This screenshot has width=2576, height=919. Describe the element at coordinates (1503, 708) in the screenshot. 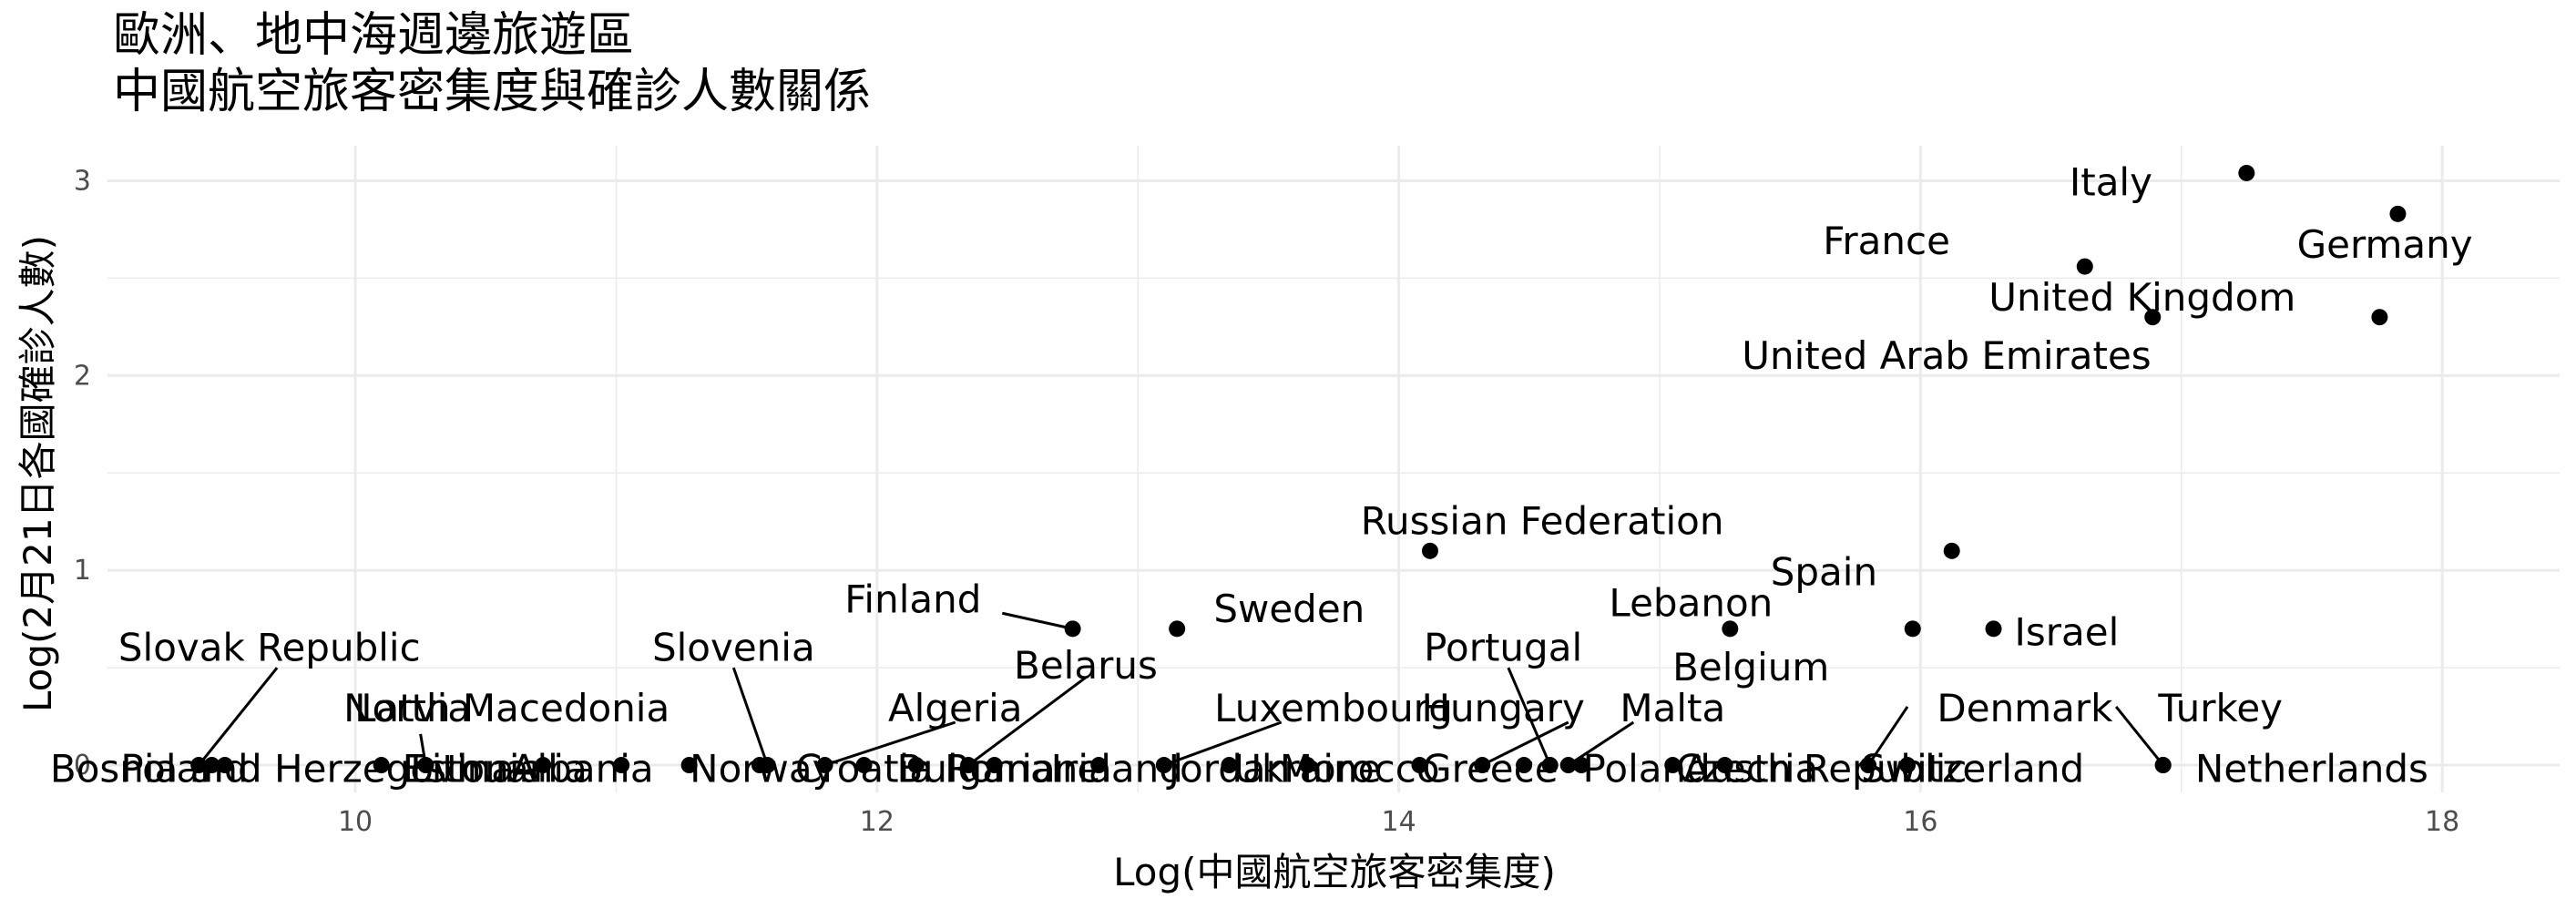

I see `point-label: Hungary` at that location.